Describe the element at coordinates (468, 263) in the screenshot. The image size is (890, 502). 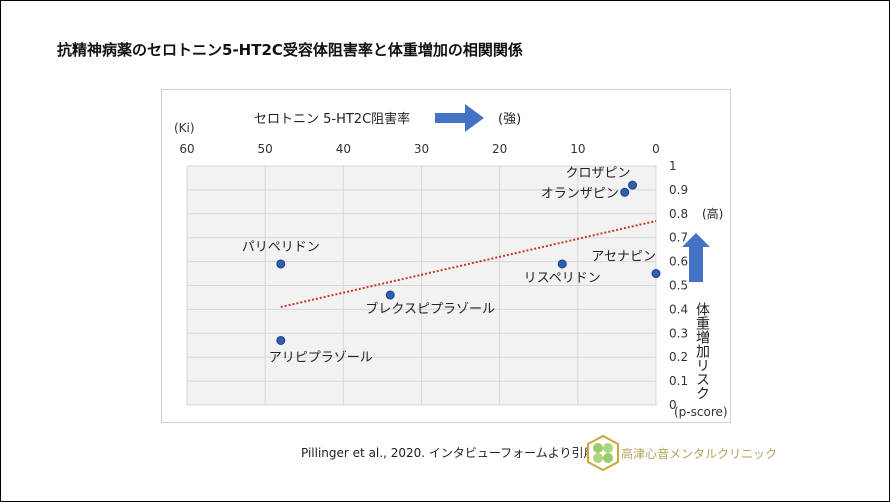
I see `trendline` at that location.